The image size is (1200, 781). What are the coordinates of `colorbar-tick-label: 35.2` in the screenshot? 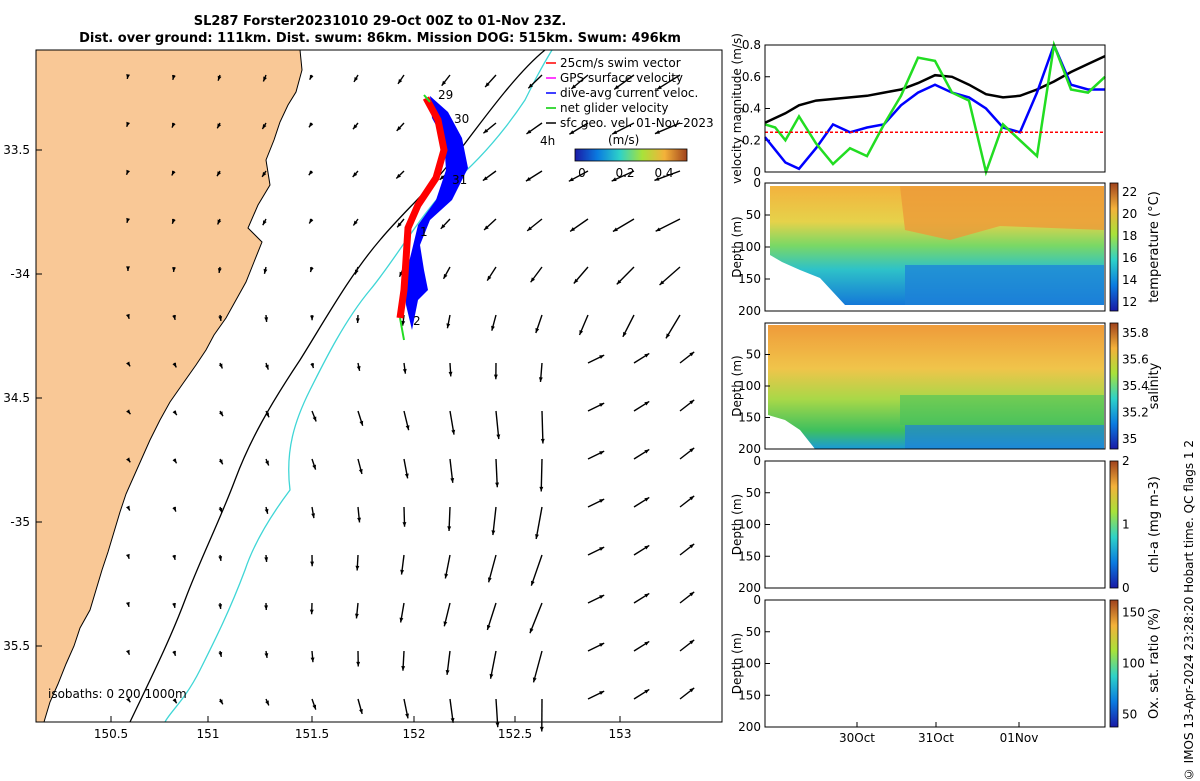 It's located at (1135, 412).